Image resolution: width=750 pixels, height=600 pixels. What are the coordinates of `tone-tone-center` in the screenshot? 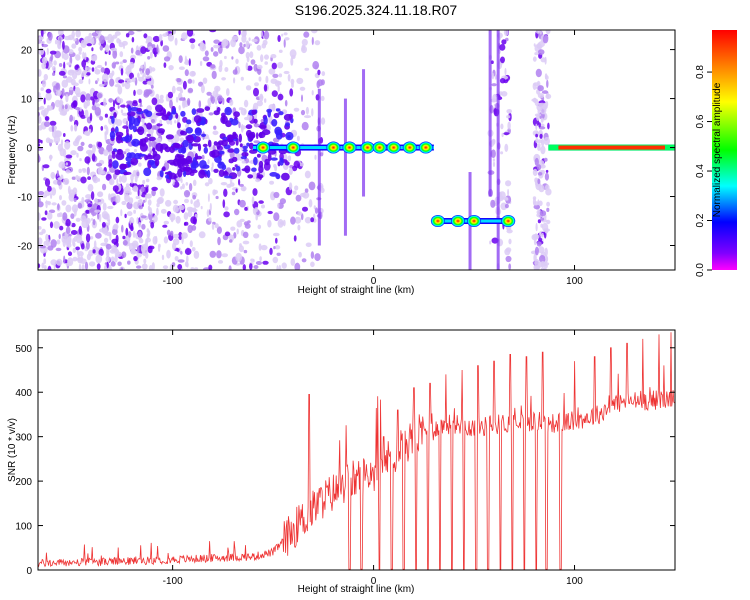 It's located at (343, 147).